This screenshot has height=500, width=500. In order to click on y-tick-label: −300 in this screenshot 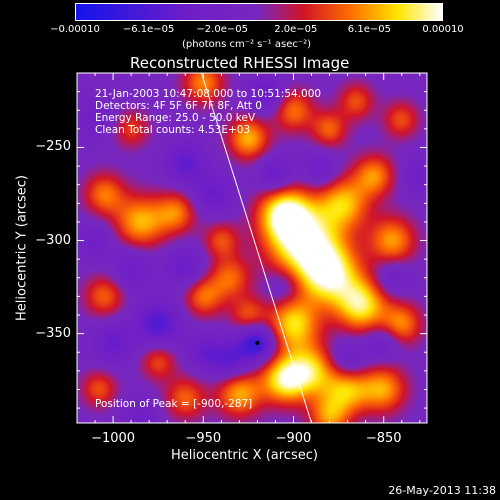, I will do `click(53, 240)`.